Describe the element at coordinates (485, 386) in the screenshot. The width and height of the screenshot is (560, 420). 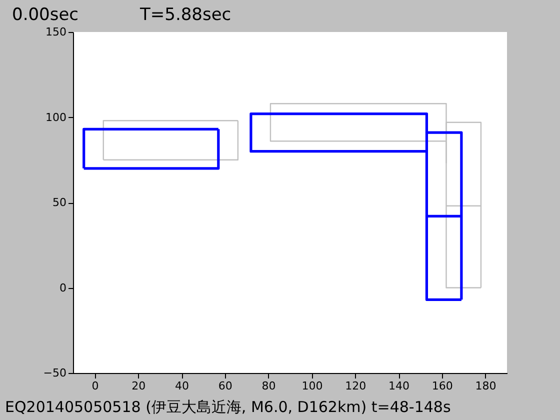
I see `x-tick-label: 180` at that location.